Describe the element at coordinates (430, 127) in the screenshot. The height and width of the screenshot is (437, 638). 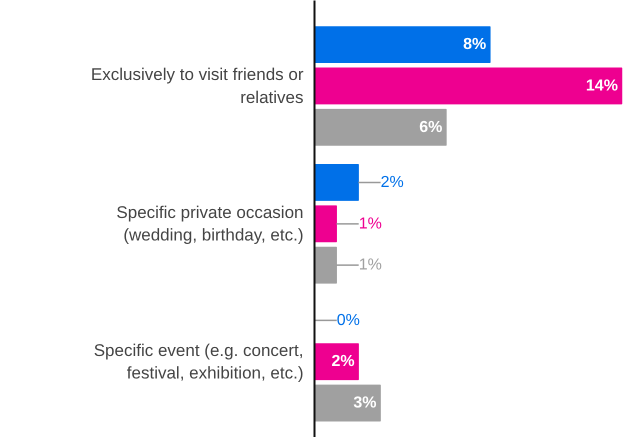
I see `data-label: 6%` at that location.